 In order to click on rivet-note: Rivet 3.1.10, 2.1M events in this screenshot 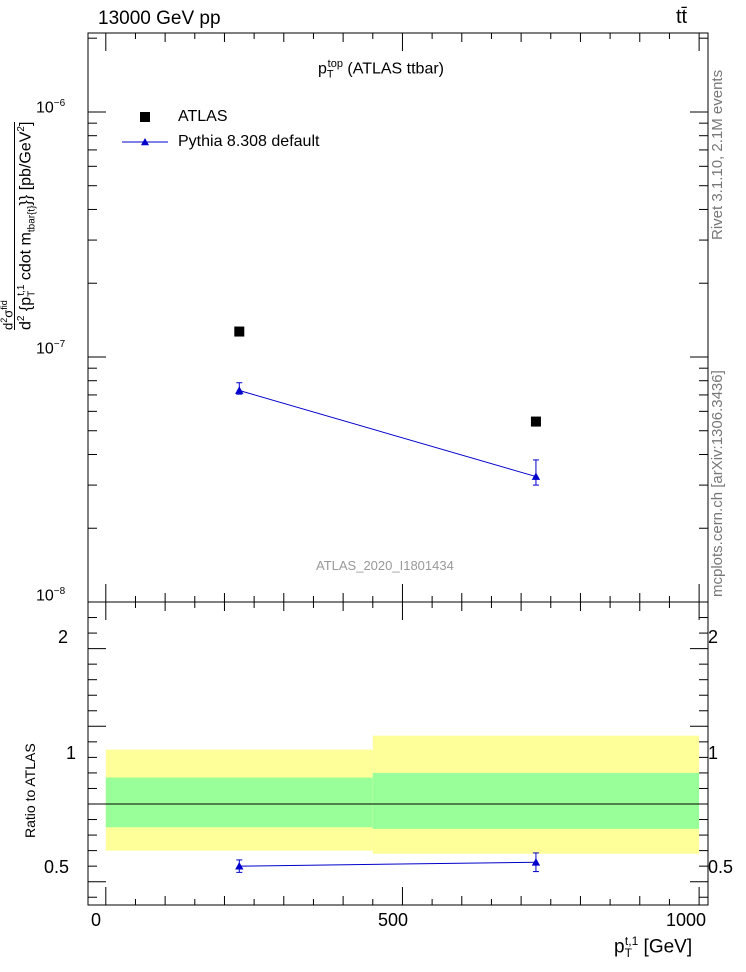, I will do `click(717, 154)`.